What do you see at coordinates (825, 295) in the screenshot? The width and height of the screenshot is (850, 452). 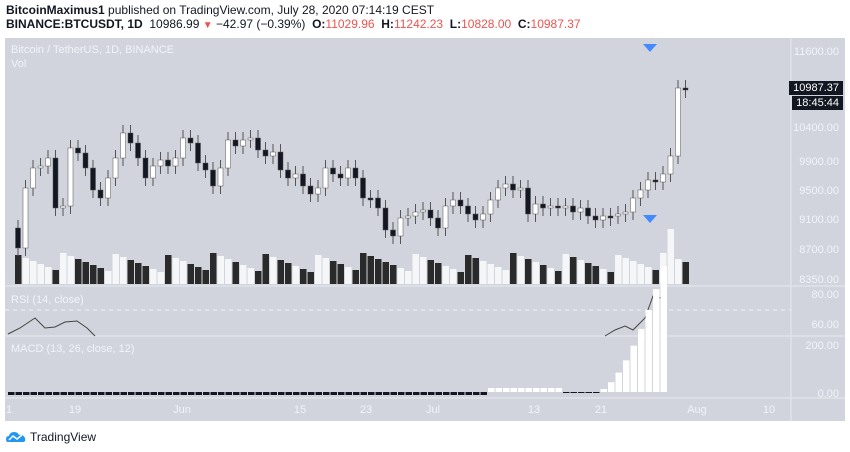 I see `rsi-axis-label: 80.00` at bounding box center [825, 295].